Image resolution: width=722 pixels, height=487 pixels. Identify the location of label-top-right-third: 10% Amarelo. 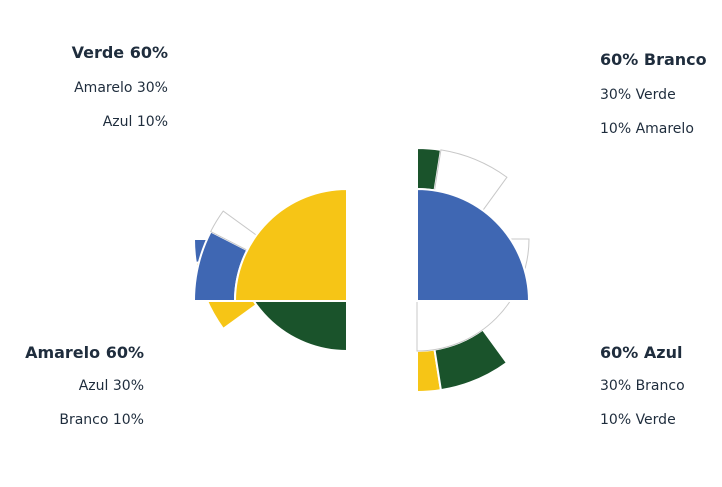
(647, 129).